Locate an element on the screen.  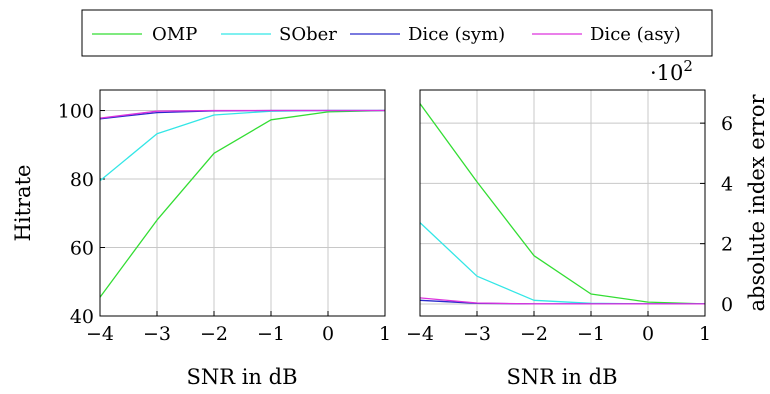
index-error-x-tick-label: 0 is located at coordinates (648, 334).